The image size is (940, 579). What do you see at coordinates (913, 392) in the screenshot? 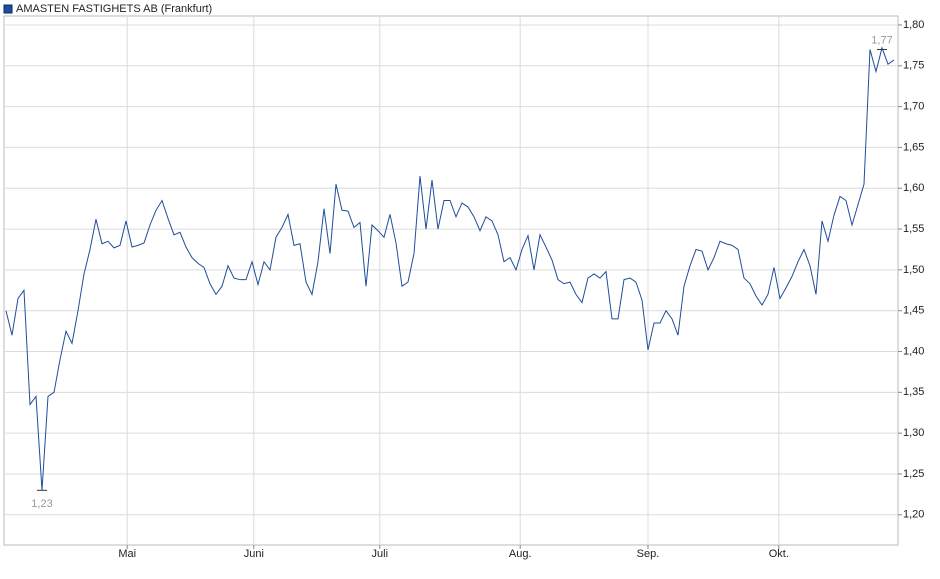
I see `y-tick-label: 1,35` at bounding box center [913, 392].